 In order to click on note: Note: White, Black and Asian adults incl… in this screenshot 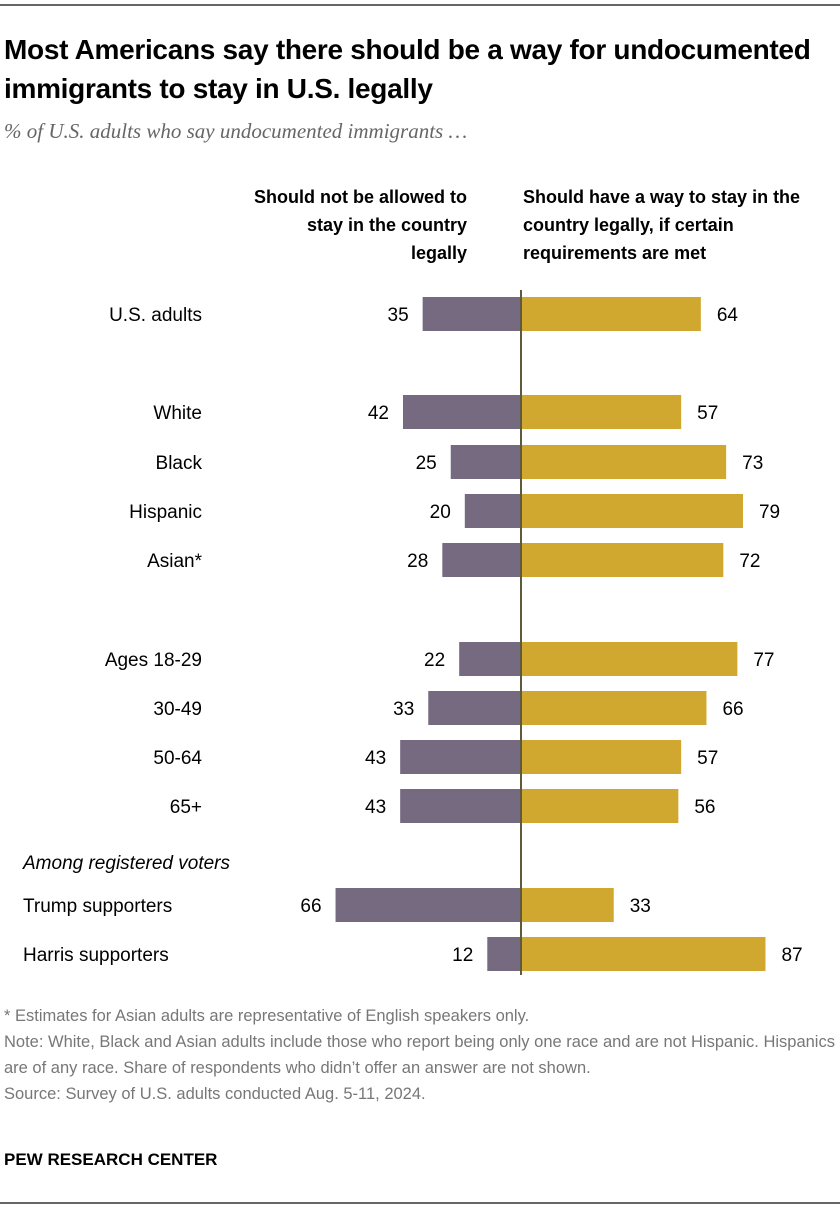, I will do `click(419, 1055)`.